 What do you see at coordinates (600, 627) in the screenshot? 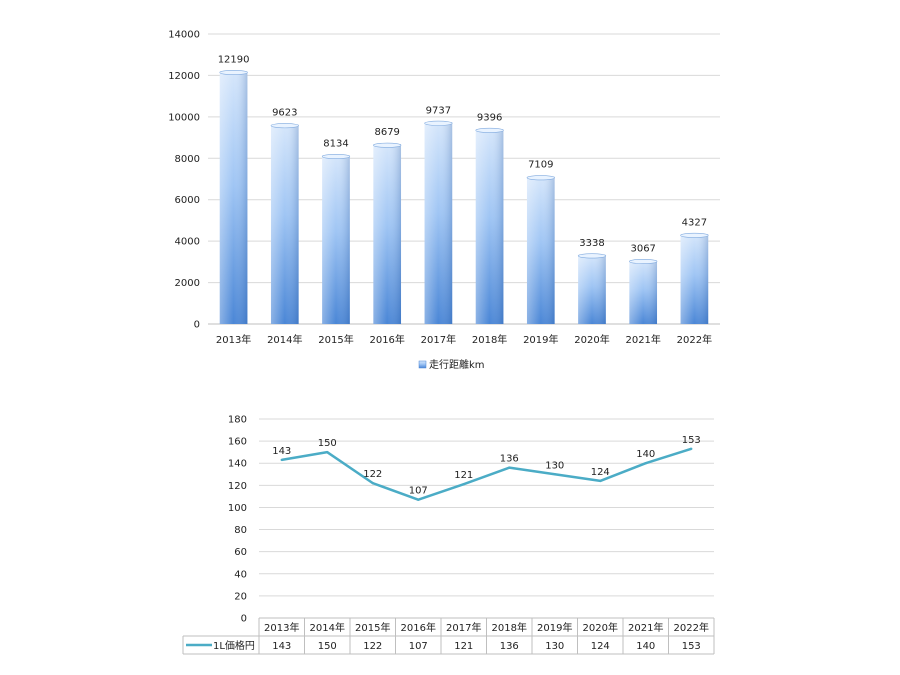
I see `table-header-cell: 2020年` at bounding box center [600, 627].